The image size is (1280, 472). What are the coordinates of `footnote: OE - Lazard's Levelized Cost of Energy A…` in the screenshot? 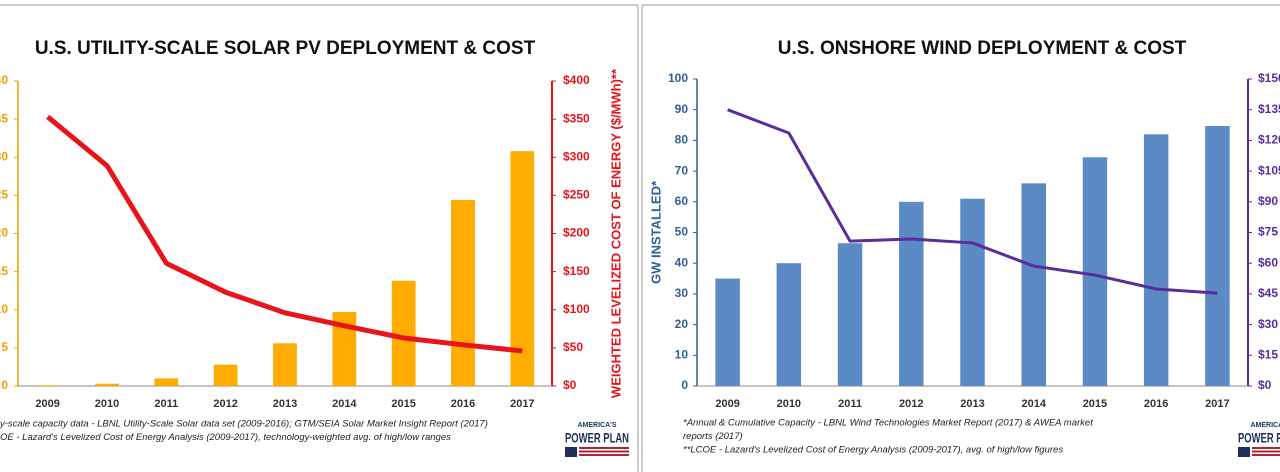 It's located at (225, 437).